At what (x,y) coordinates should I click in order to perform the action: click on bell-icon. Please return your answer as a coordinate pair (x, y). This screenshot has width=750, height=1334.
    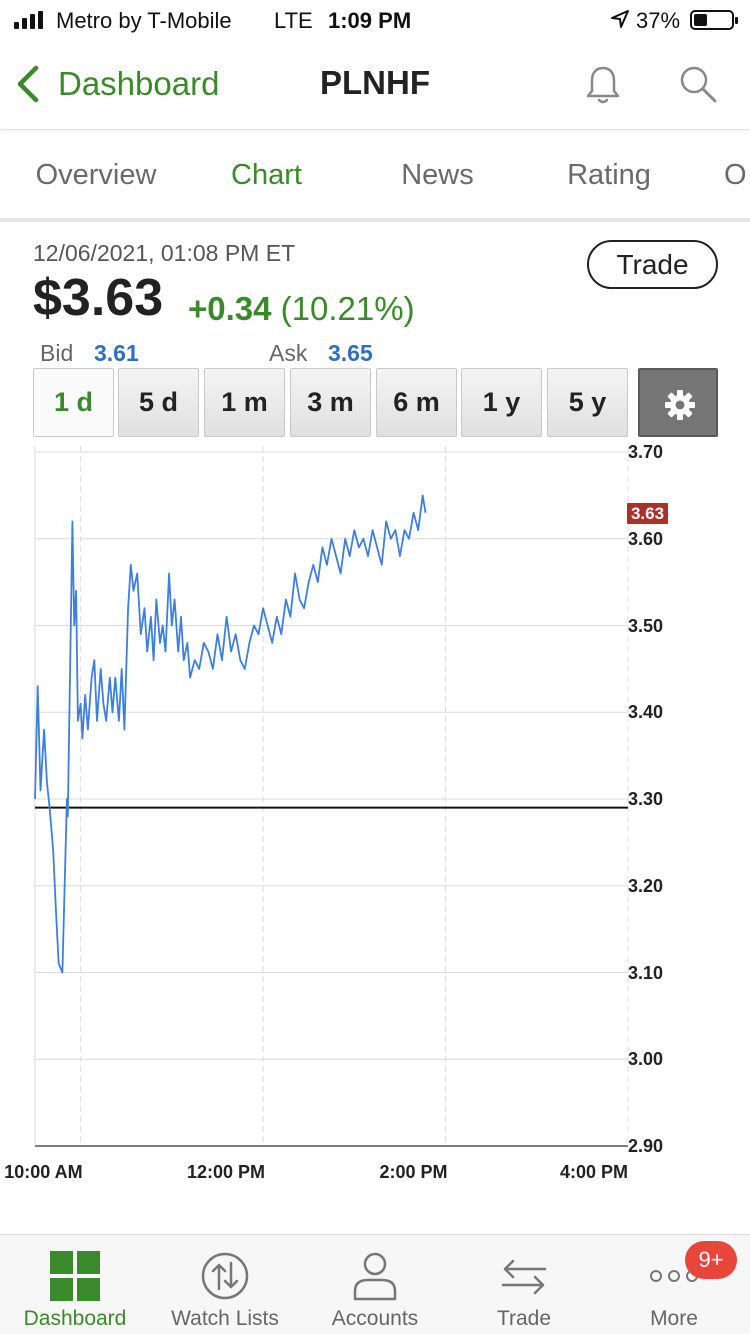
    Looking at the image, I should click on (603, 85).